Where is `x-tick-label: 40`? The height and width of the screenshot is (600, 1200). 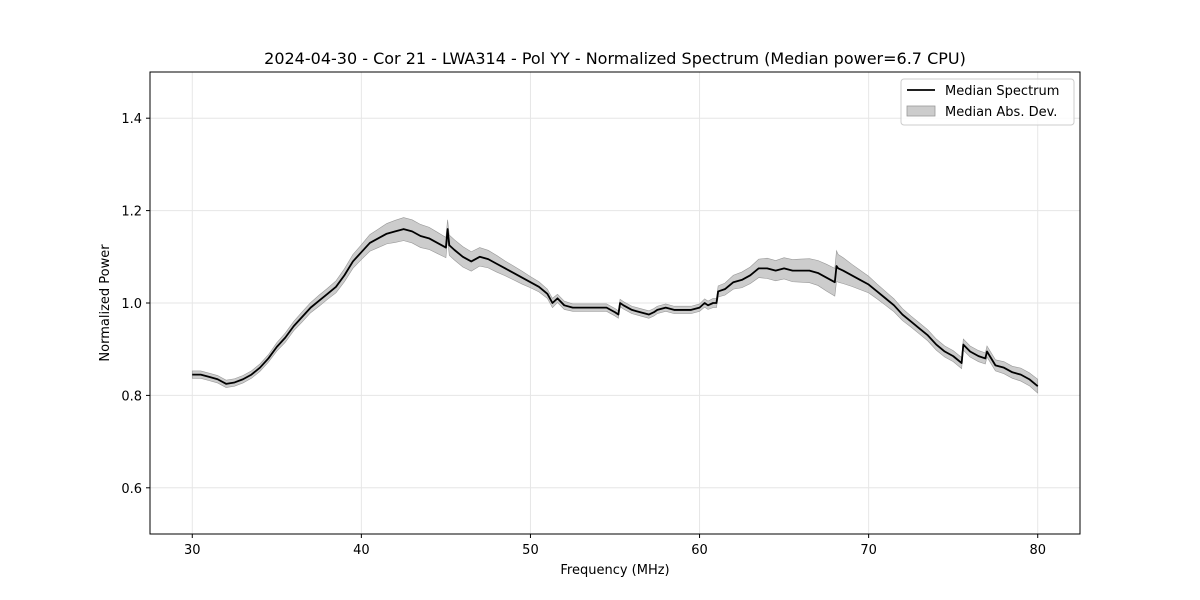
x-tick-label: 40 is located at coordinates (361, 550).